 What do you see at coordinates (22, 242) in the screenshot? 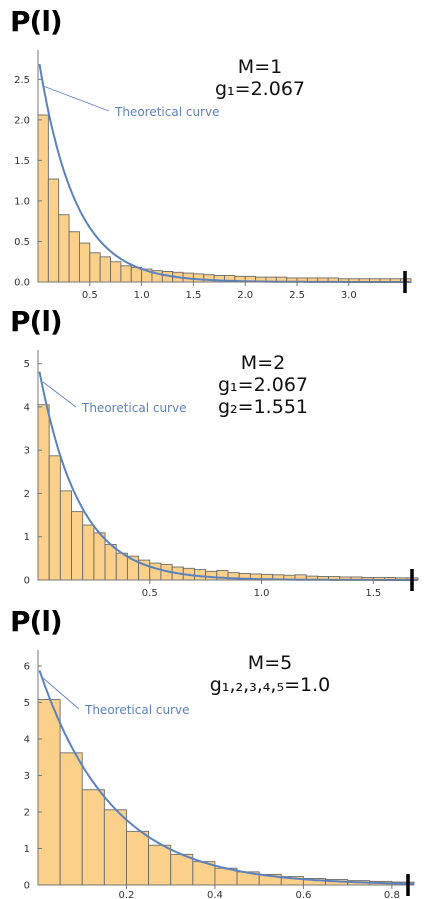
I see `y-tick-label: 0.5` at bounding box center [22, 242].